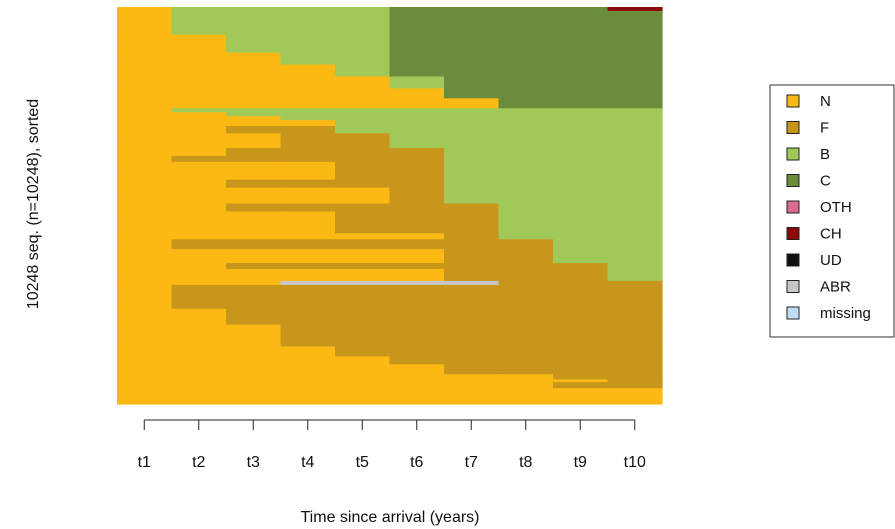 Image resolution: width=895 pixels, height=529 pixels. Describe the element at coordinates (390, 517) in the screenshot. I see `x-axis-label: Time since arrival (years)` at that location.